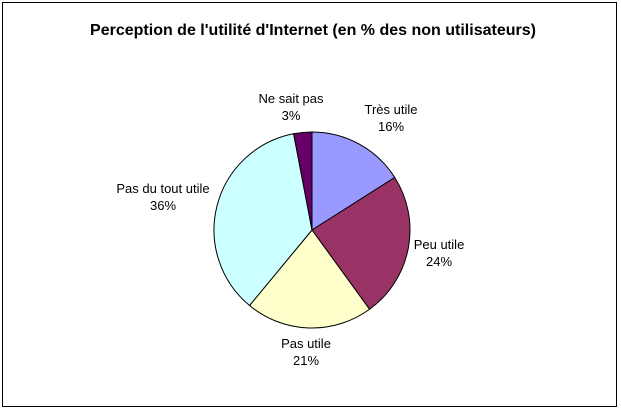 This screenshot has width=621, height=412. Describe the element at coordinates (306, 343) in the screenshot. I see `slice-label-3: Pas utile` at that location.